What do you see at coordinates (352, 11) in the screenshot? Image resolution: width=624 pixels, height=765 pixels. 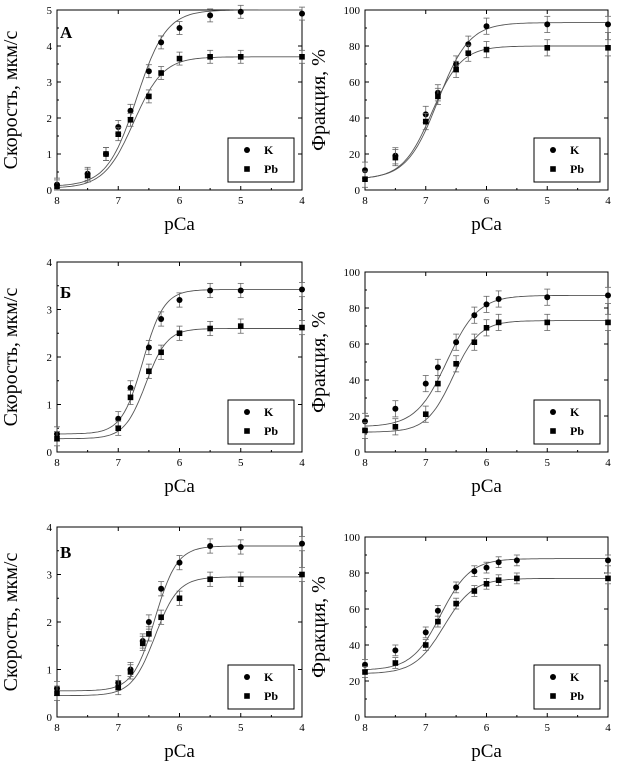 I see `y-tick-label: 100` at bounding box center [352, 11].